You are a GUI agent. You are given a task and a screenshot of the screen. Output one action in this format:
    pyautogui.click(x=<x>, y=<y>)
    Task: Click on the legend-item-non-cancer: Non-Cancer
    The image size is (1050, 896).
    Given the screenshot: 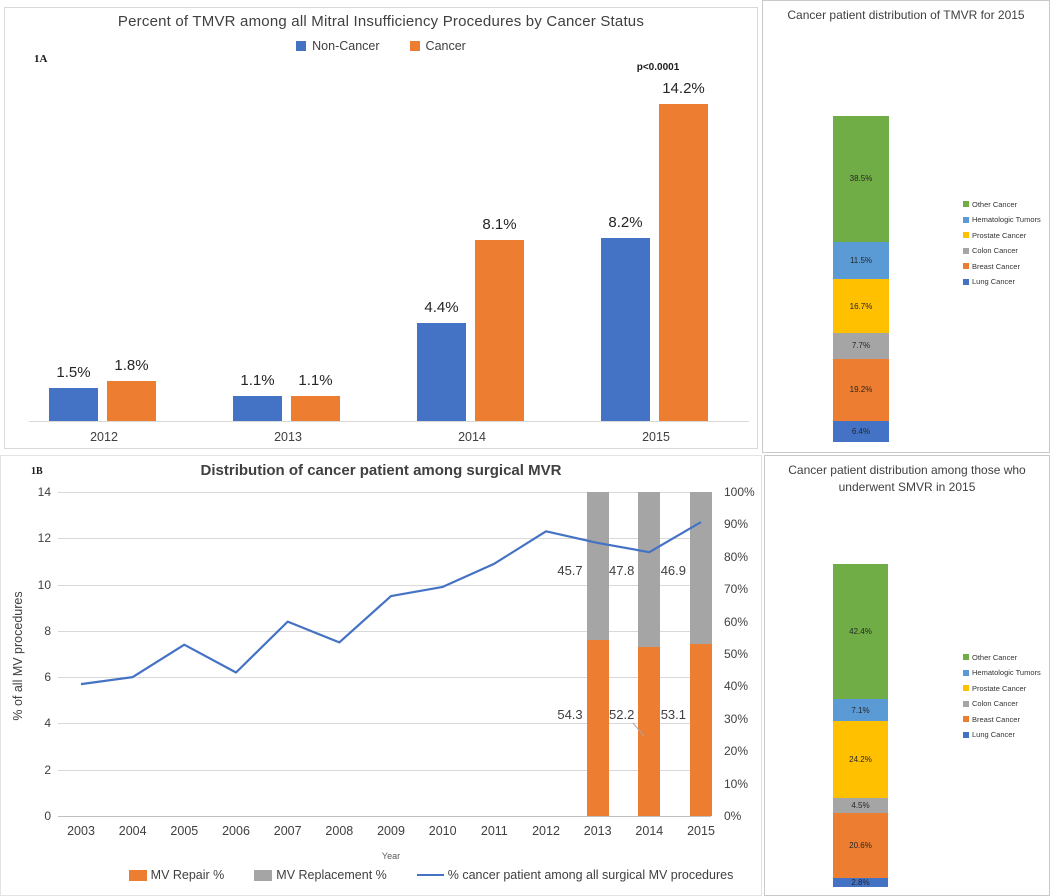 What is the action you would take?
    pyautogui.click(x=338, y=46)
    